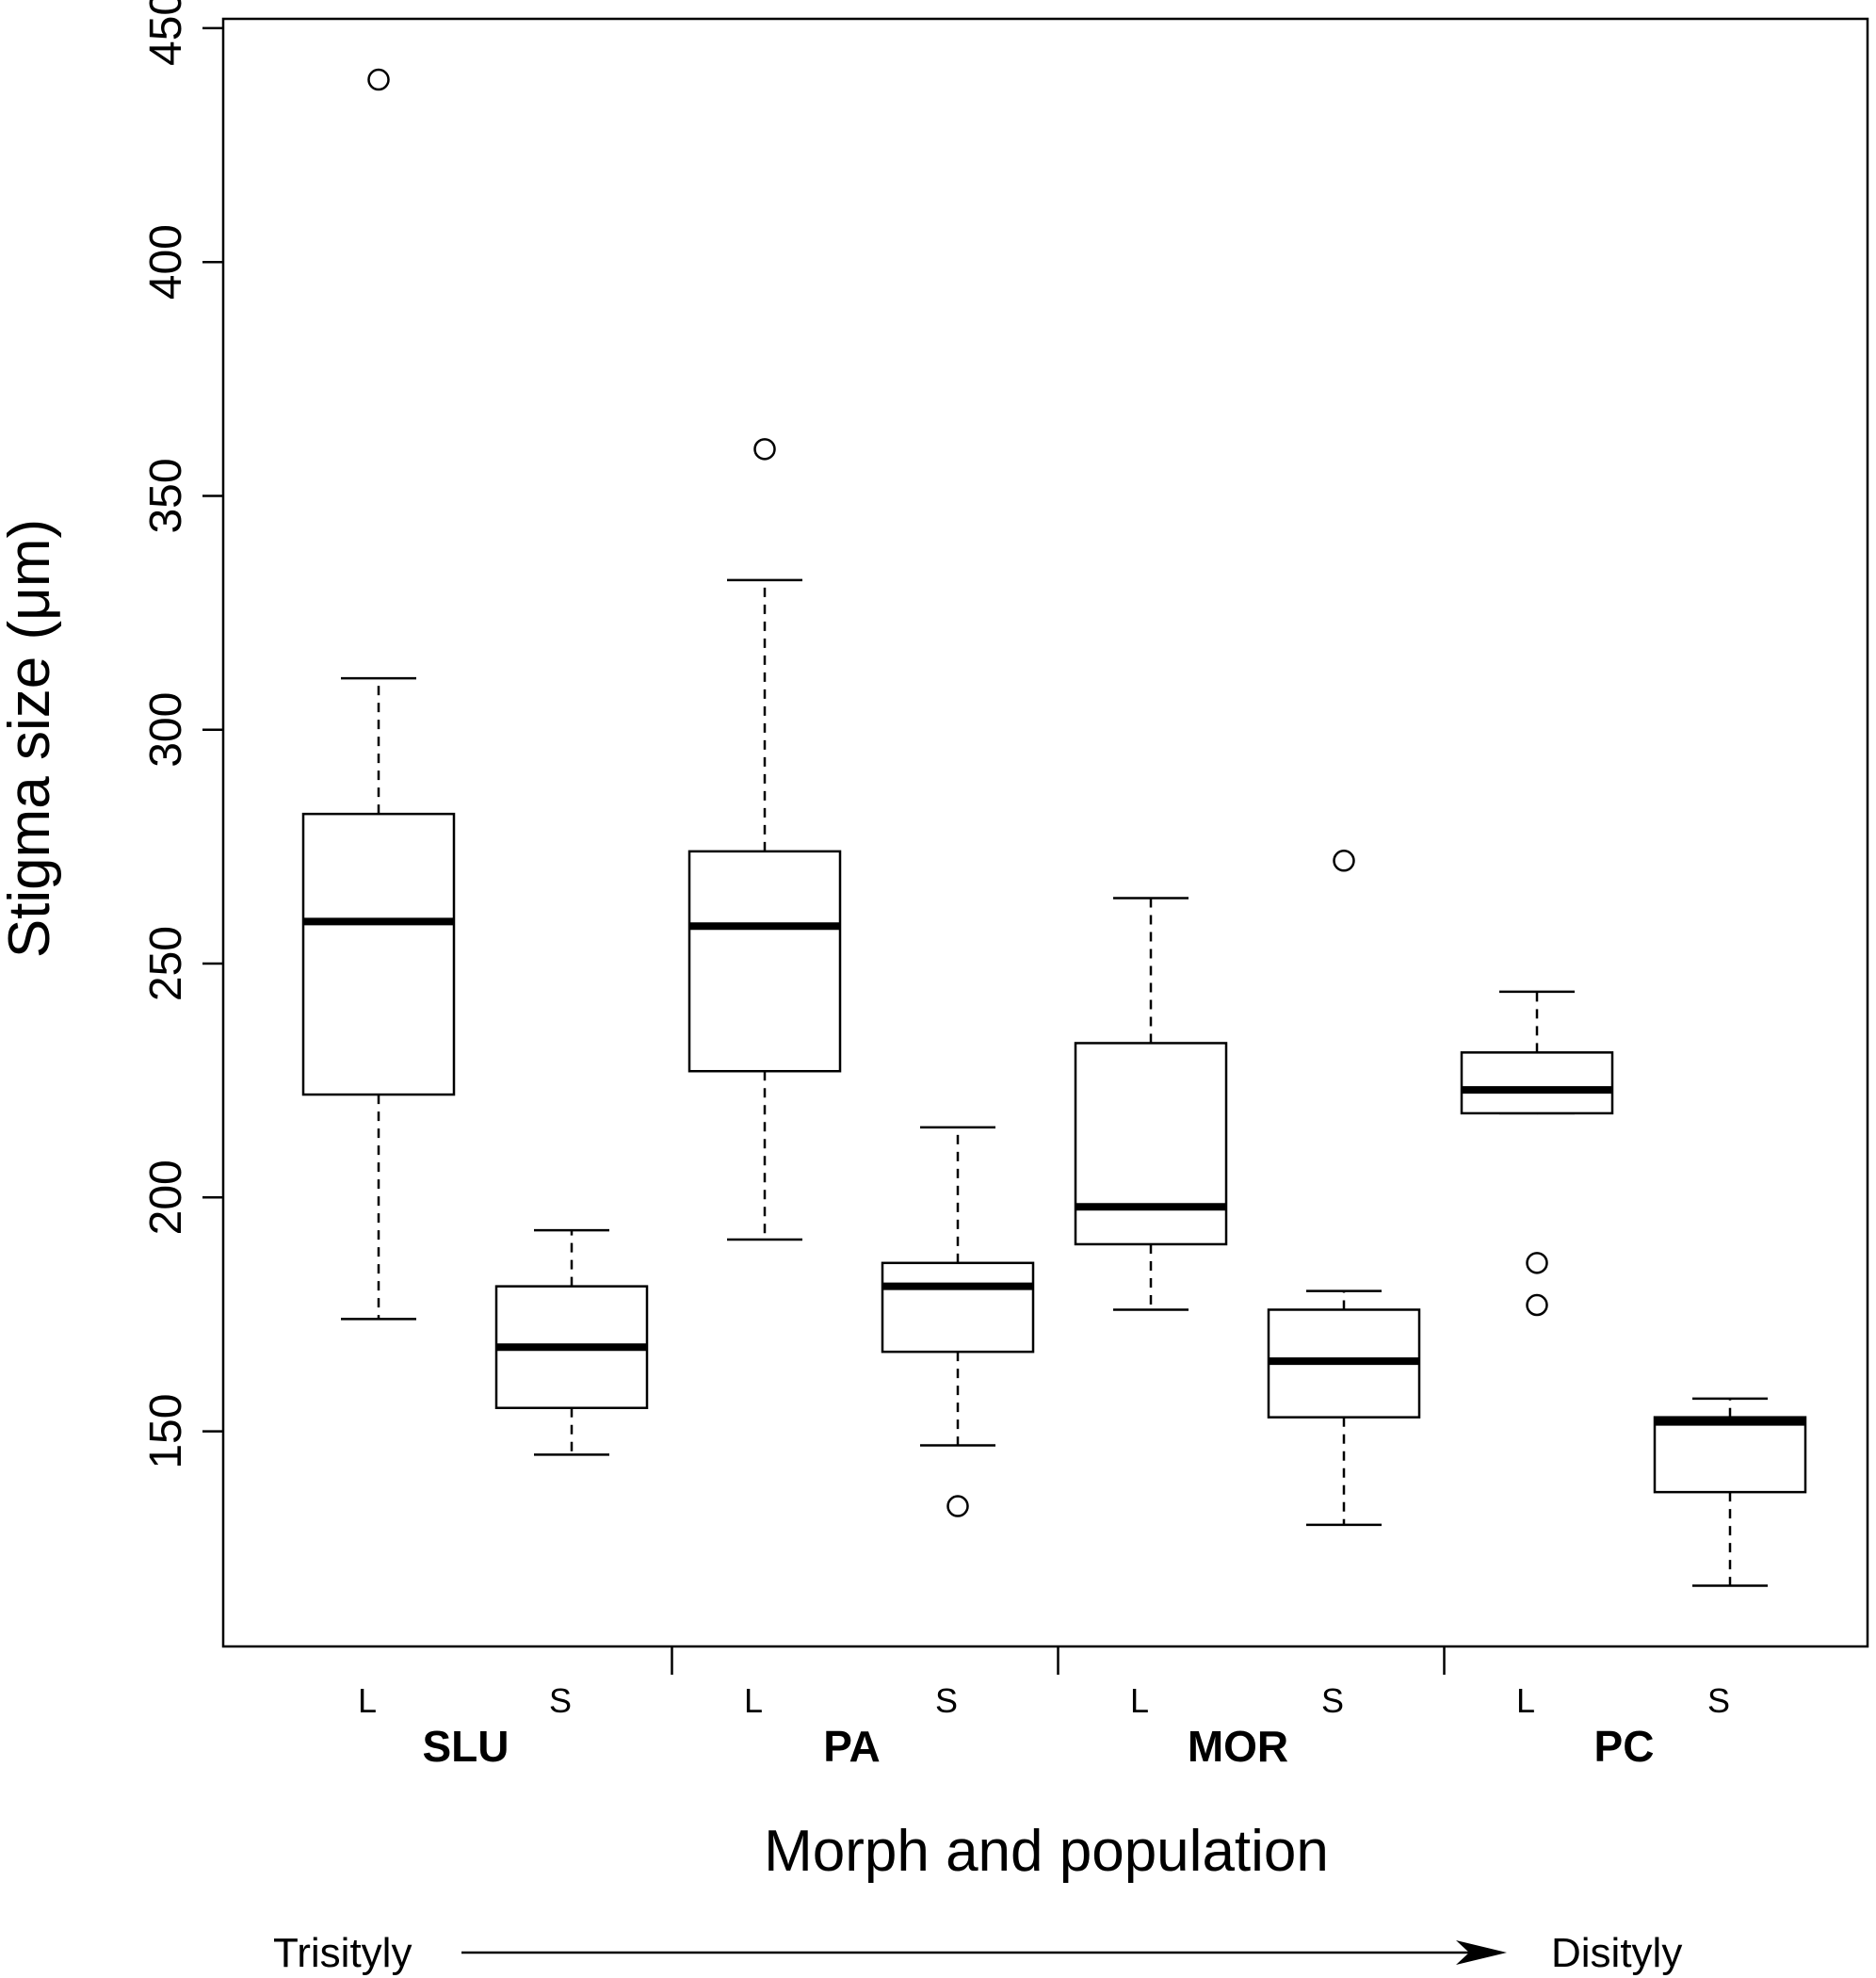 The width and height of the screenshot is (1876, 1978). I want to click on box-pa-l, so click(764, 839).